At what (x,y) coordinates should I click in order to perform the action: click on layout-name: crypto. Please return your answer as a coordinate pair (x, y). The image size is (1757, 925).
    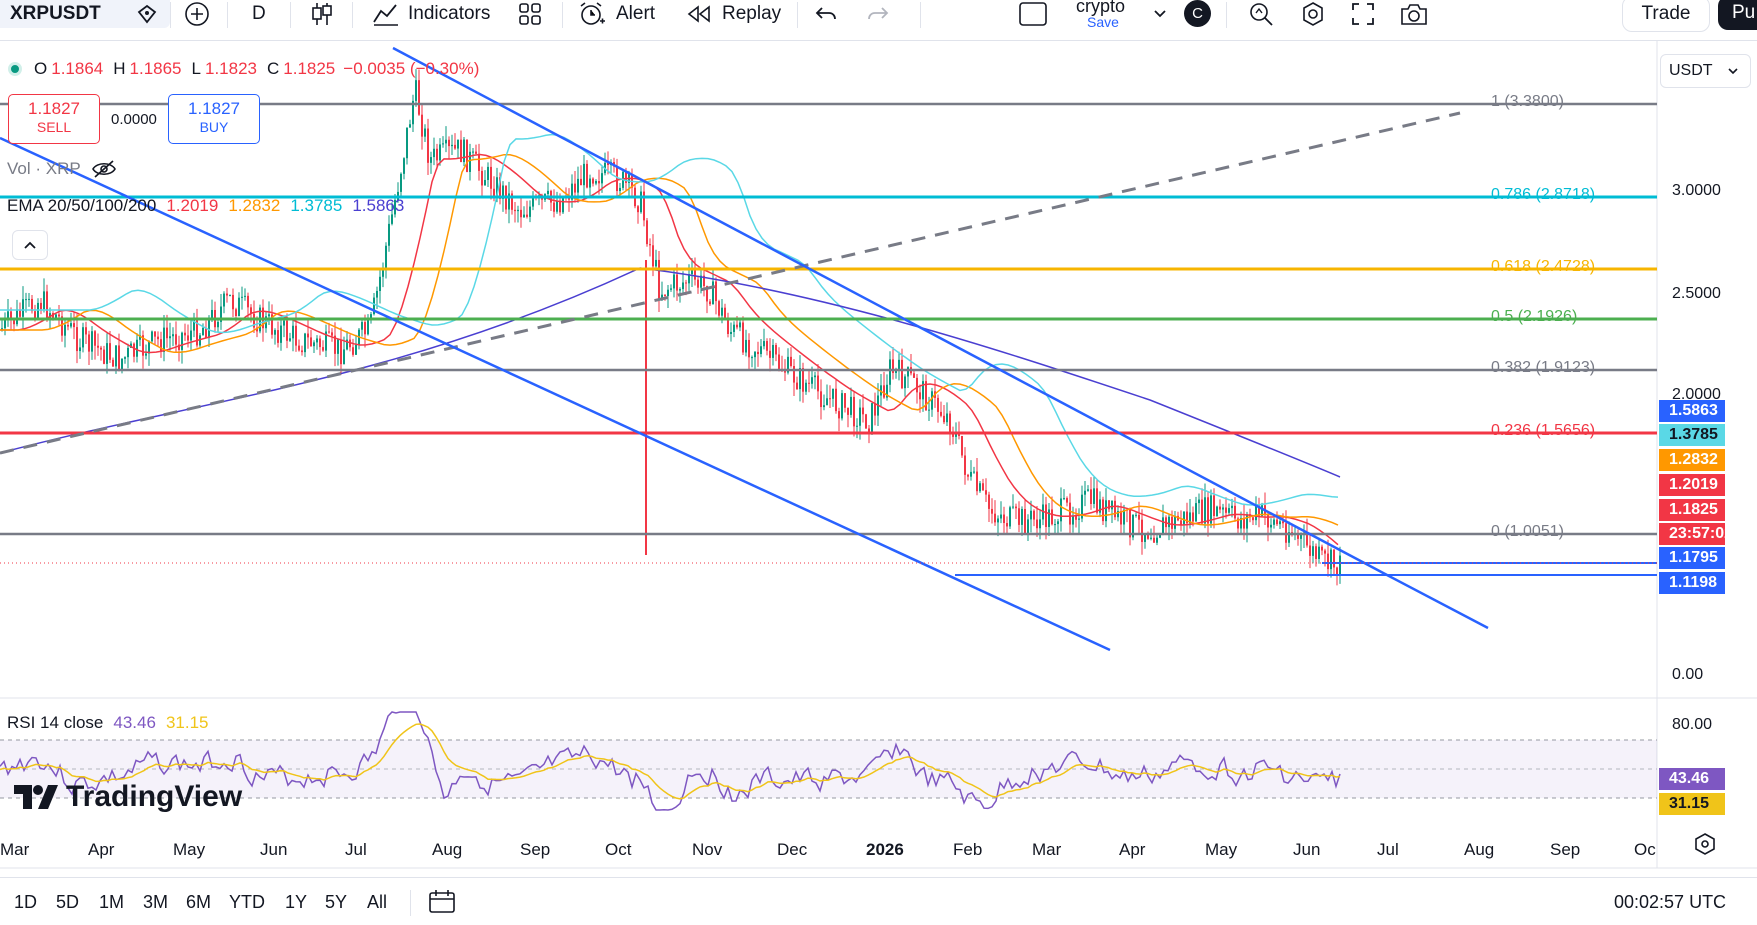
    Looking at the image, I should click on (1101, 8).